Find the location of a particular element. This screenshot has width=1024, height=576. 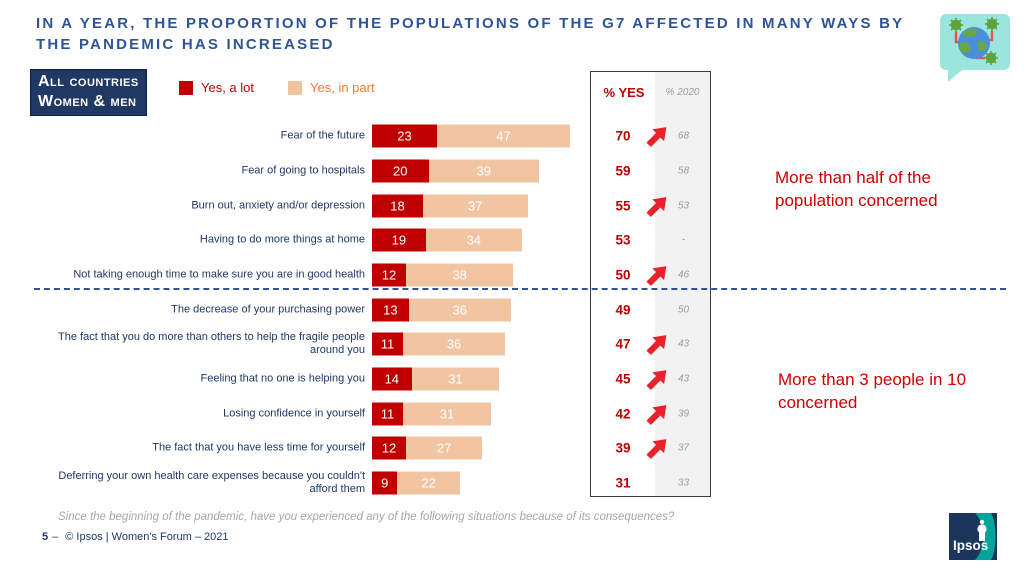

pct-2020-value: 50 is located at coordinates (683, 310).